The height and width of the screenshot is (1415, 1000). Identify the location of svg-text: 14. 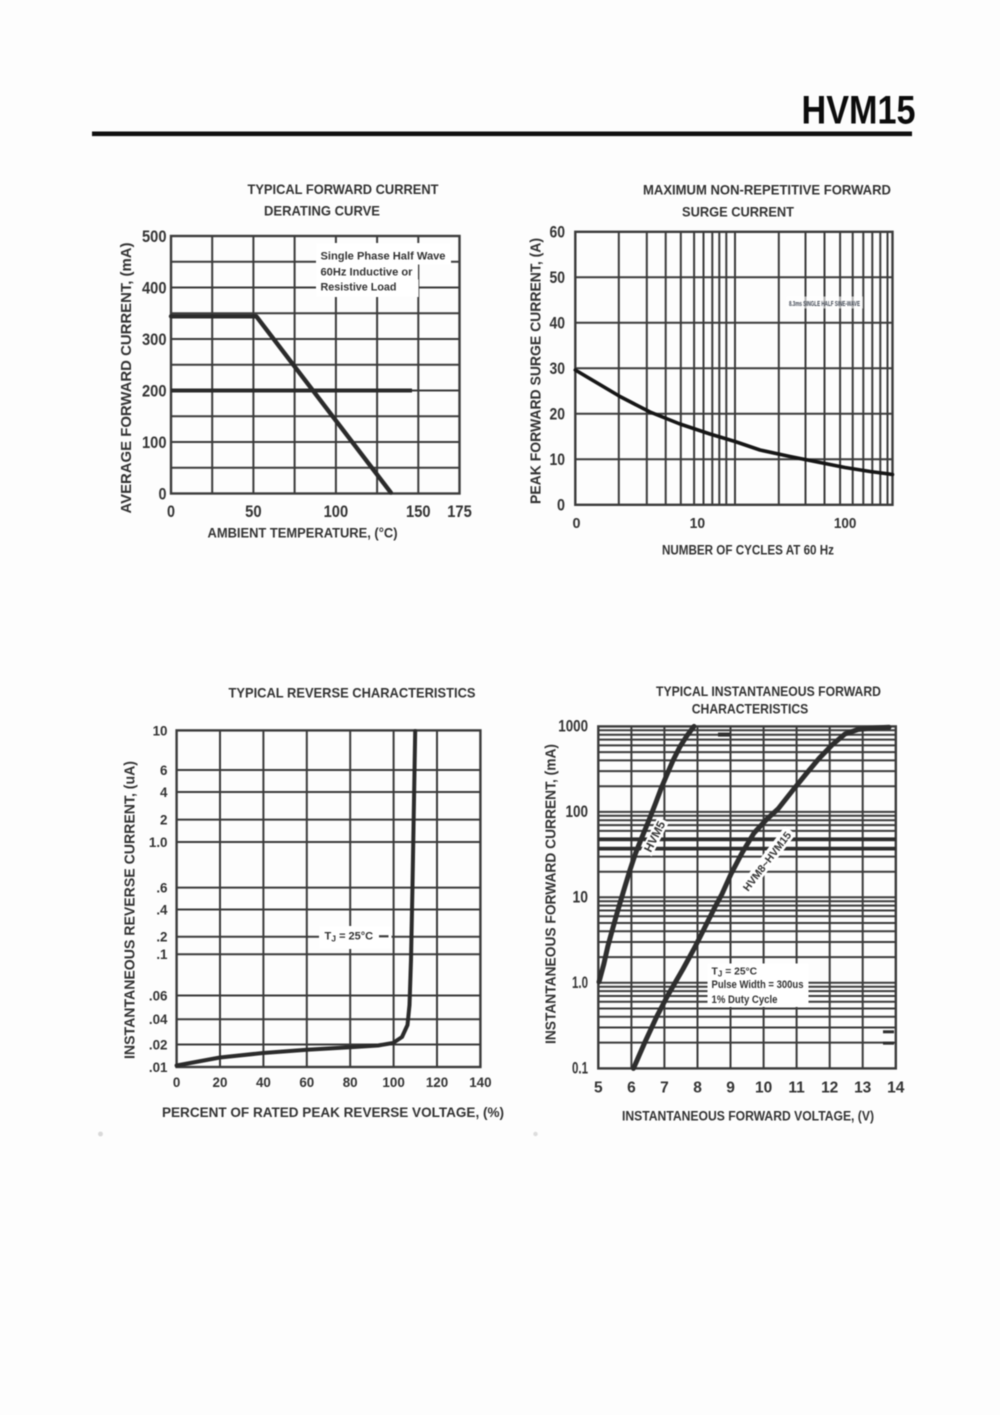
(896, 1088).